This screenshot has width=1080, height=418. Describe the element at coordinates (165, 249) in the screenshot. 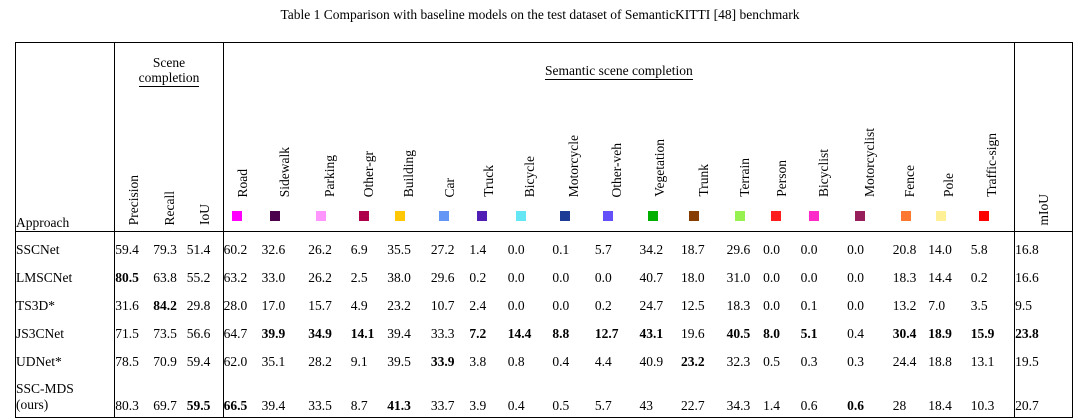

I see `table-cell: 79.3` at that location.